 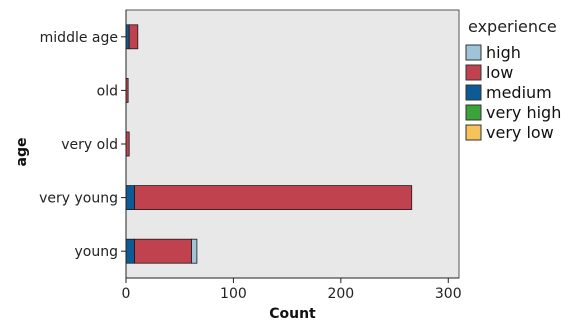 I want to click on legend-item-high: high, so click(x=493, y=52).